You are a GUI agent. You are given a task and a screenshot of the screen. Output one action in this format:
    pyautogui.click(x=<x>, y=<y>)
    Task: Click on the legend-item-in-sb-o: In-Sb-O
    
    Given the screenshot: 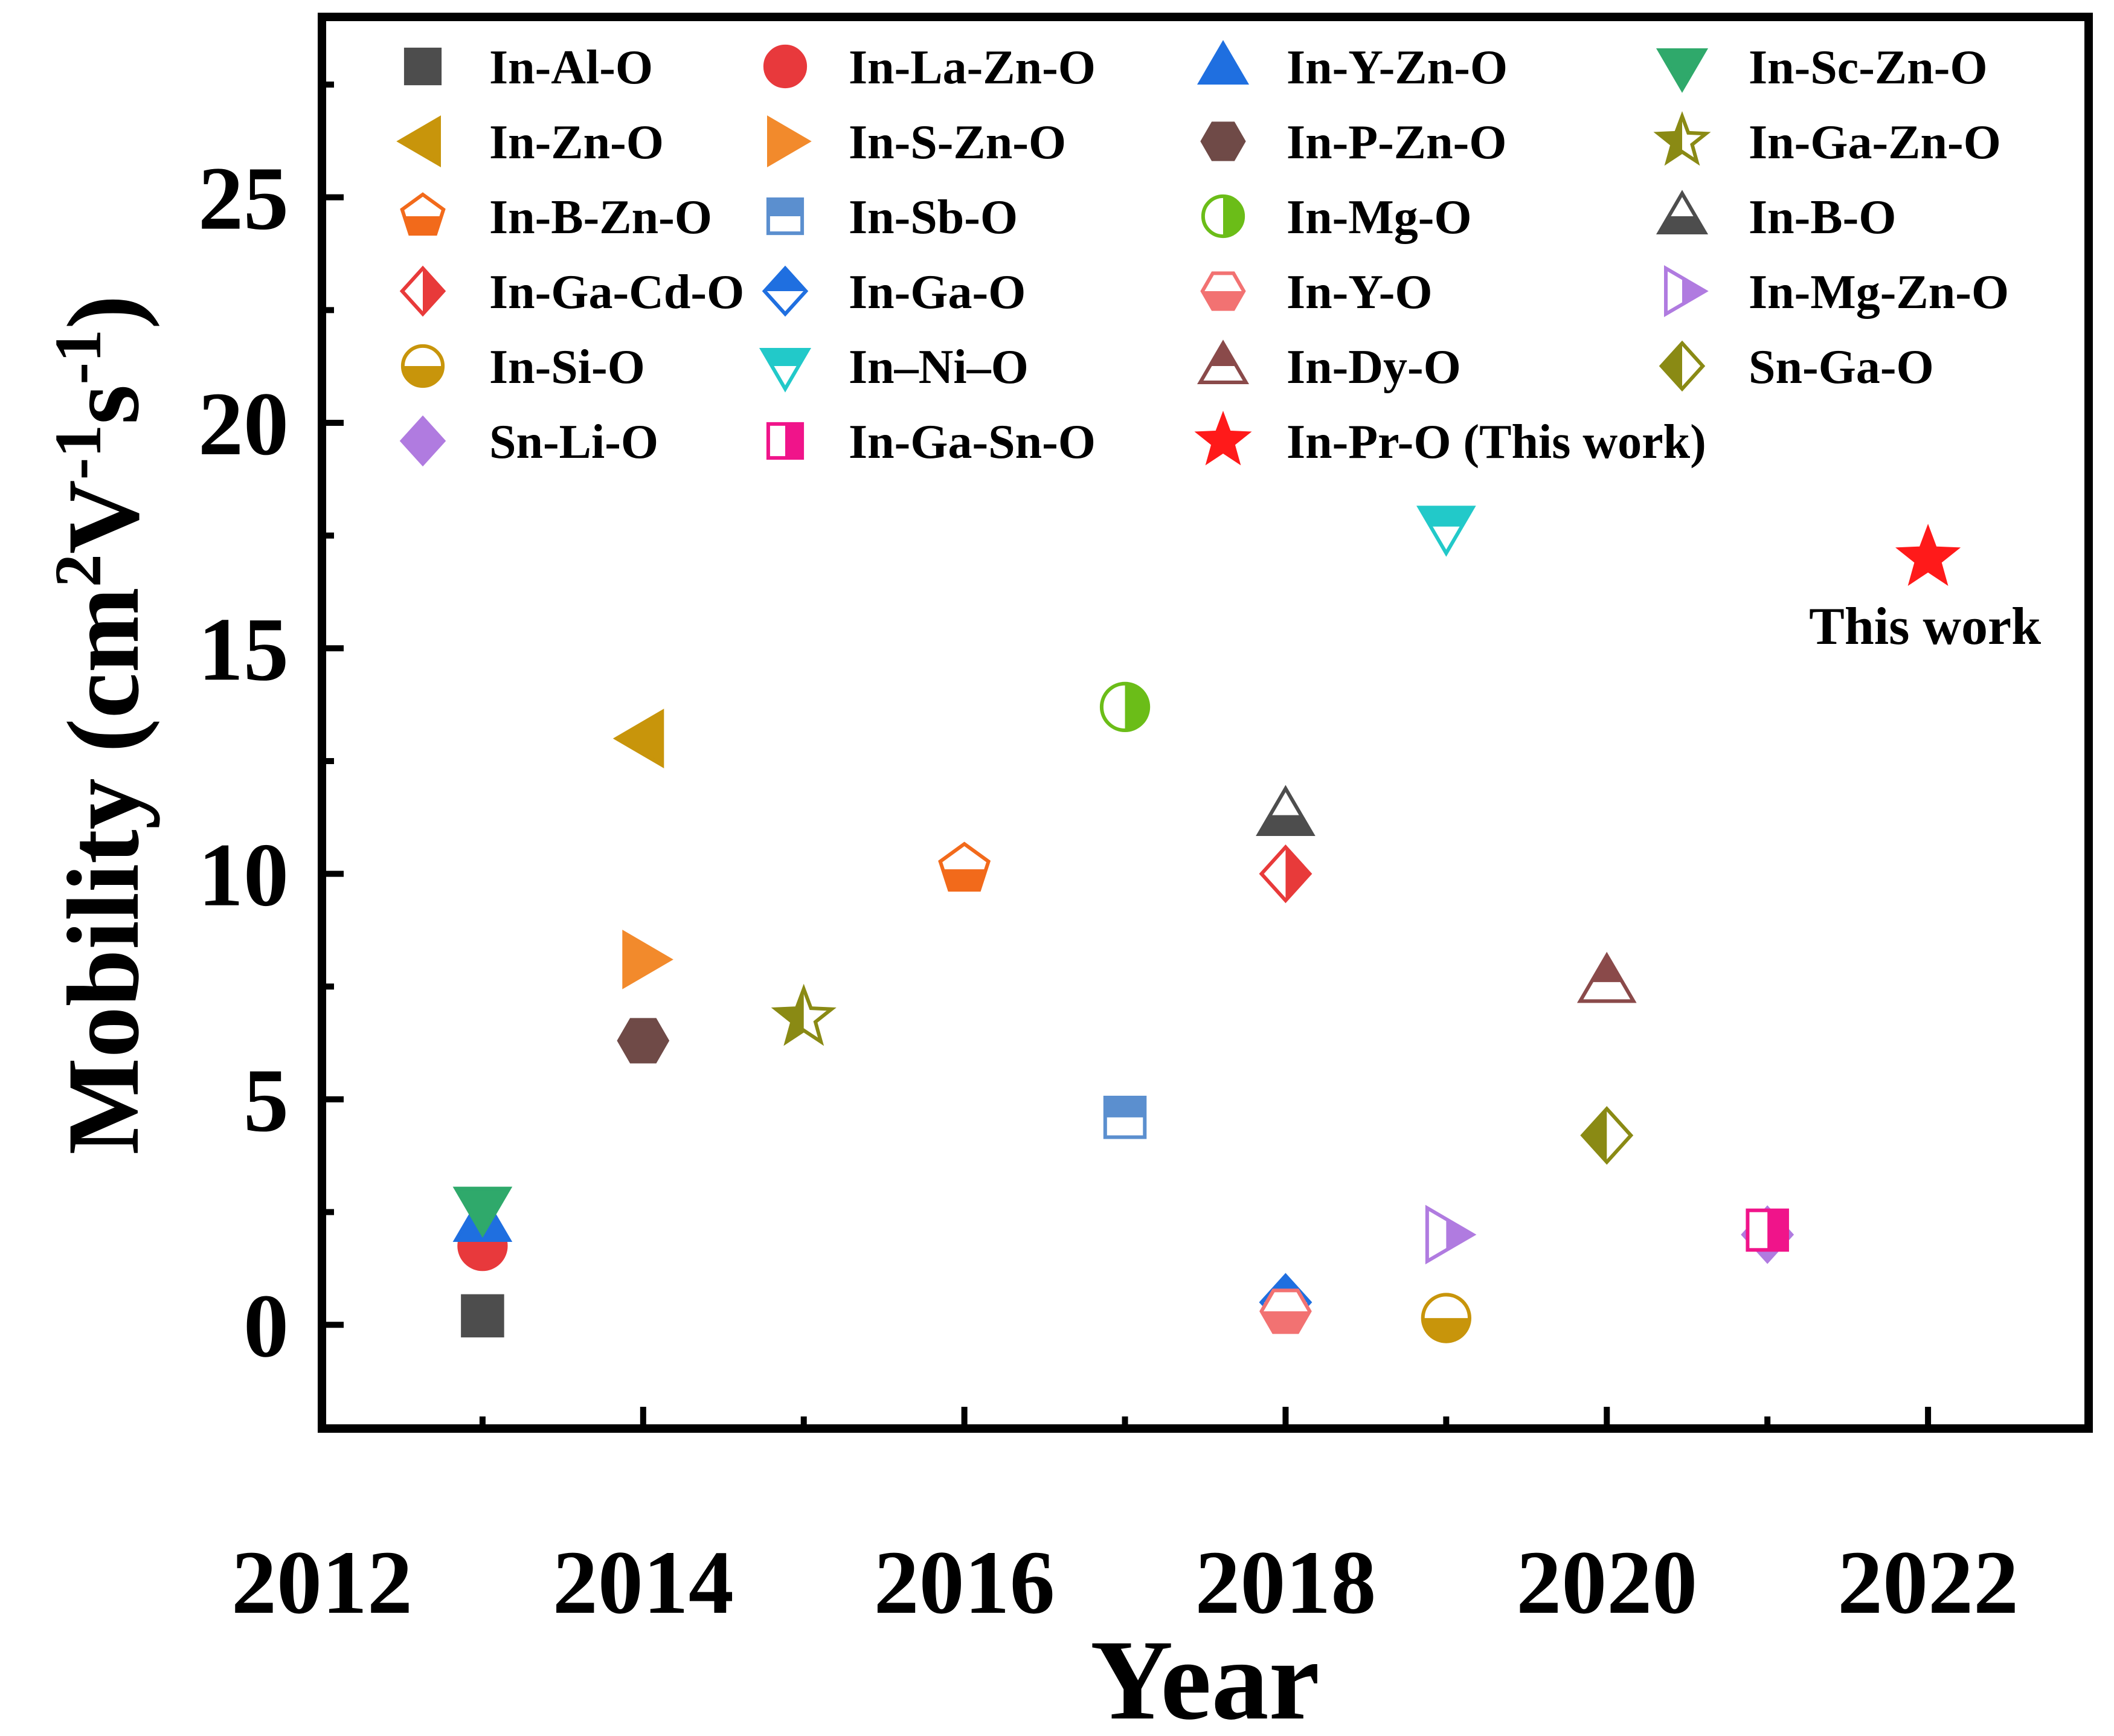 What is the action you would take?
    pyautogui.click(x=892, y=217)
    